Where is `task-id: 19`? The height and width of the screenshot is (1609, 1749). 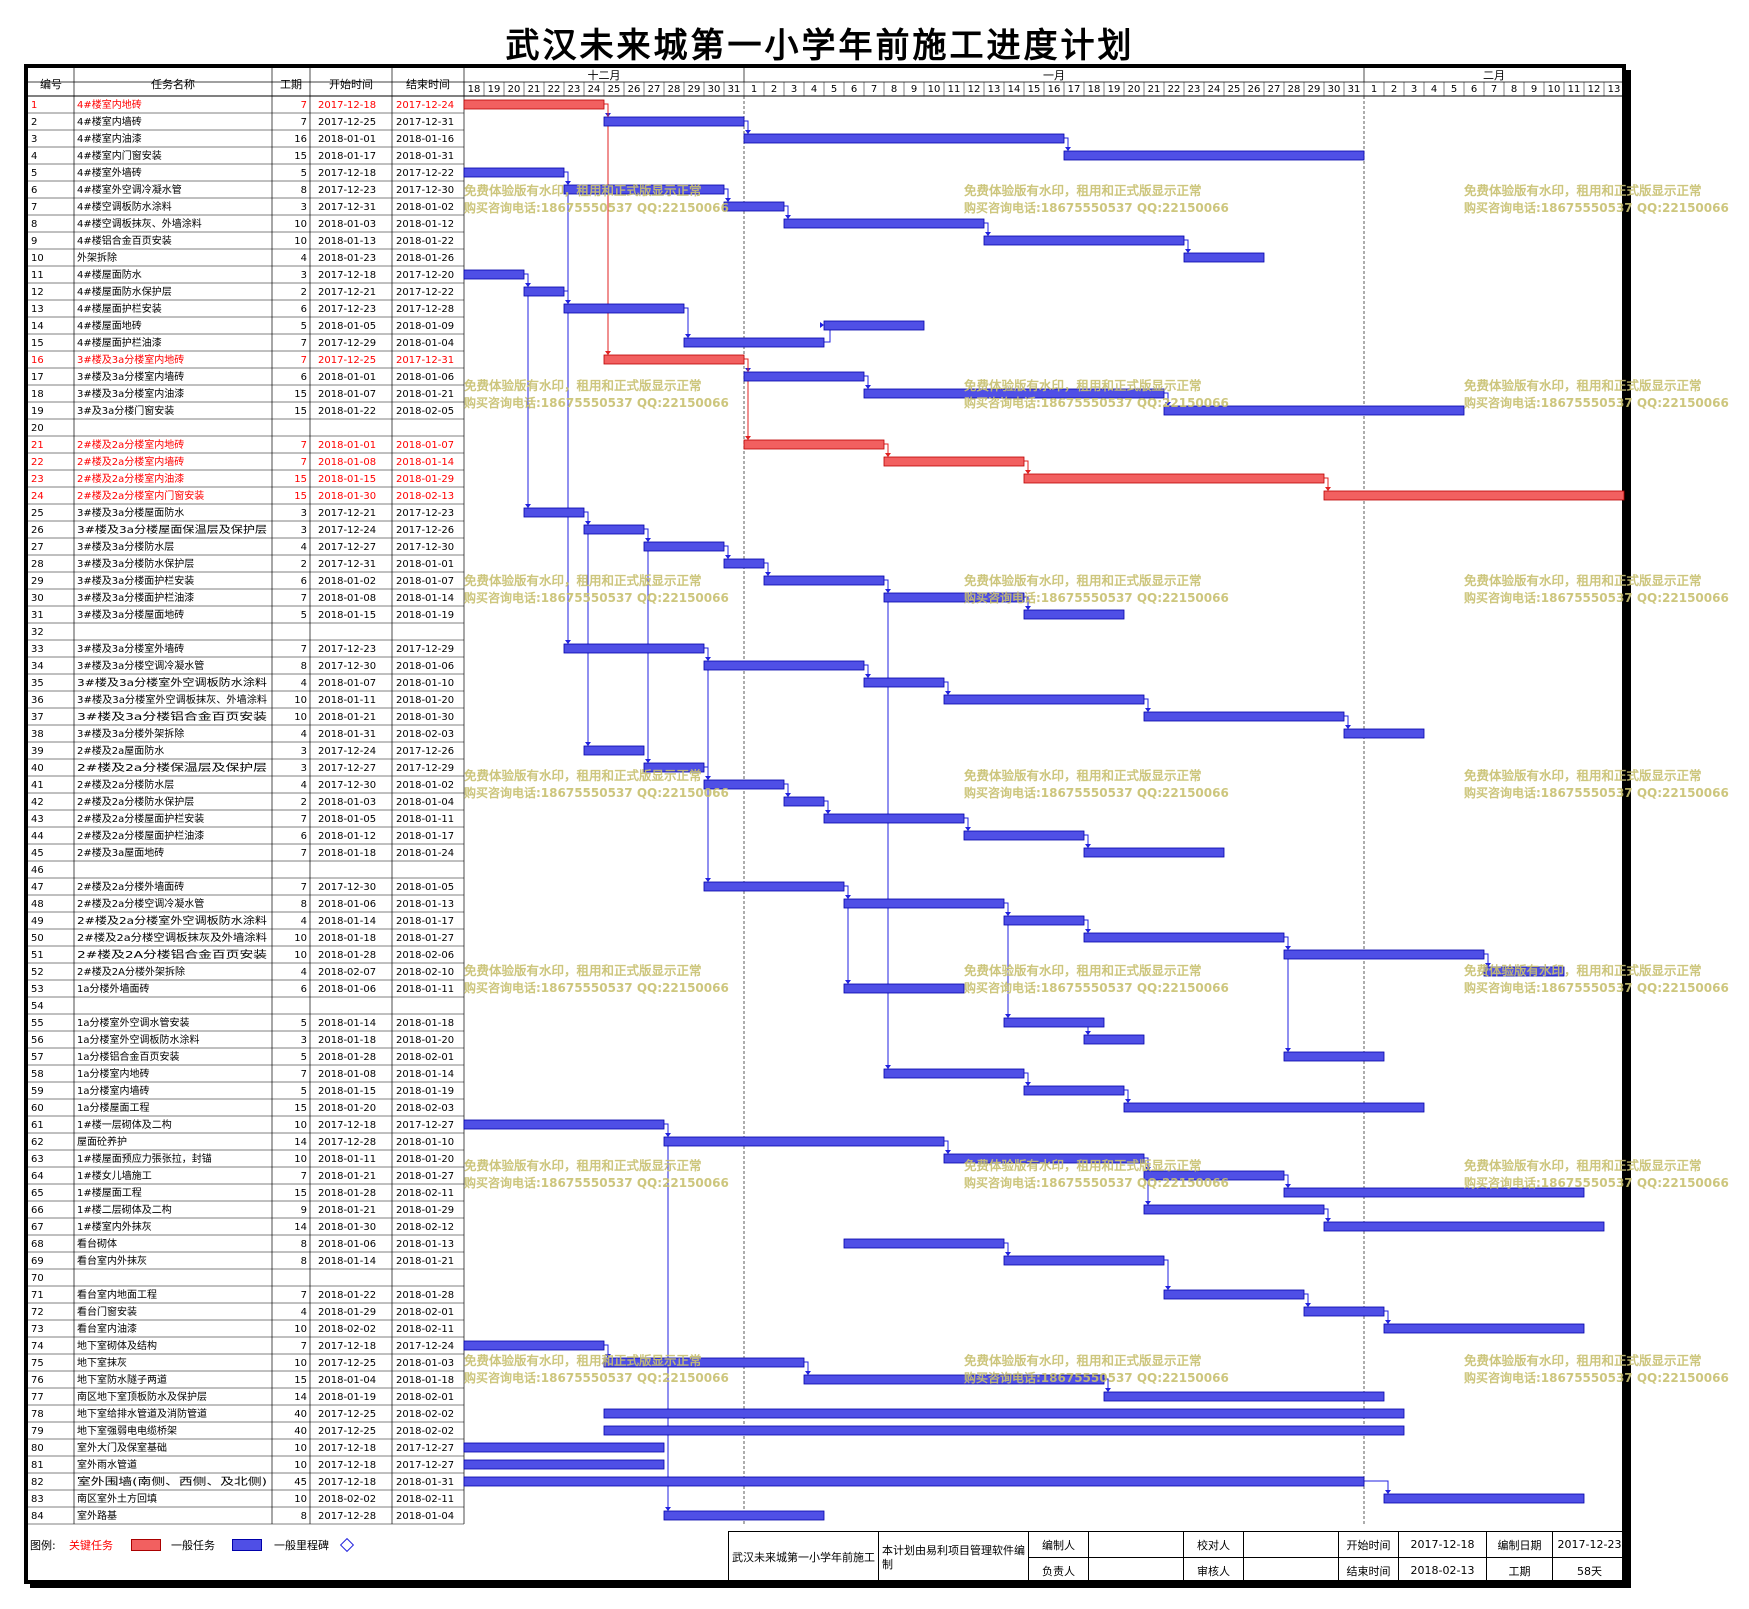
task-id: 19 is located at coordinates (37, 411).